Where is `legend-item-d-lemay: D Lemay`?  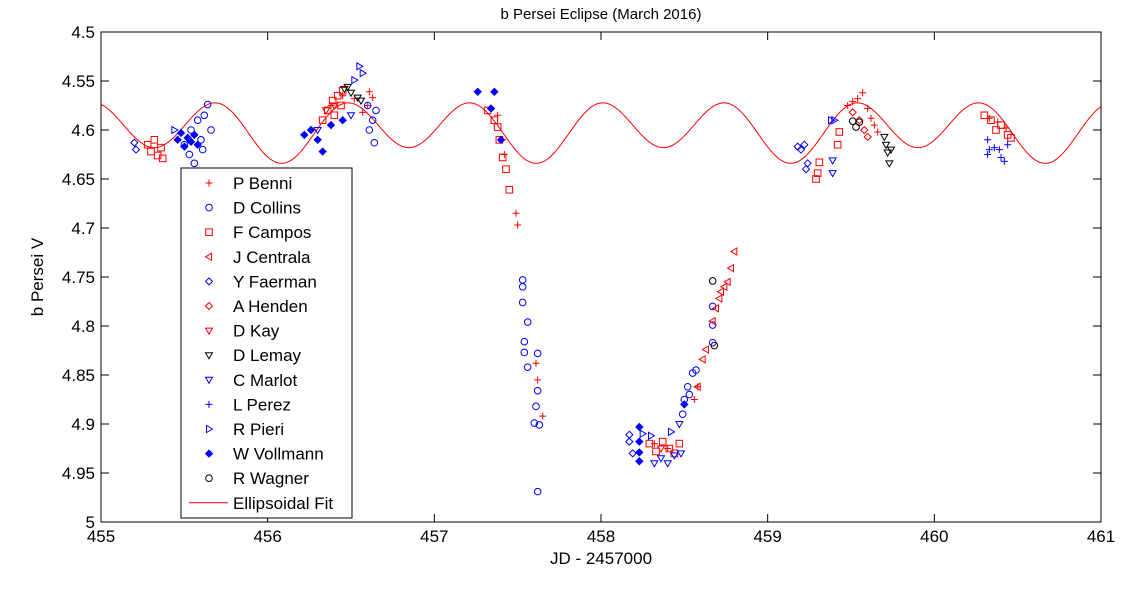 legend-item-d-lemay: D Lemay is located at coordinates (253, 355).